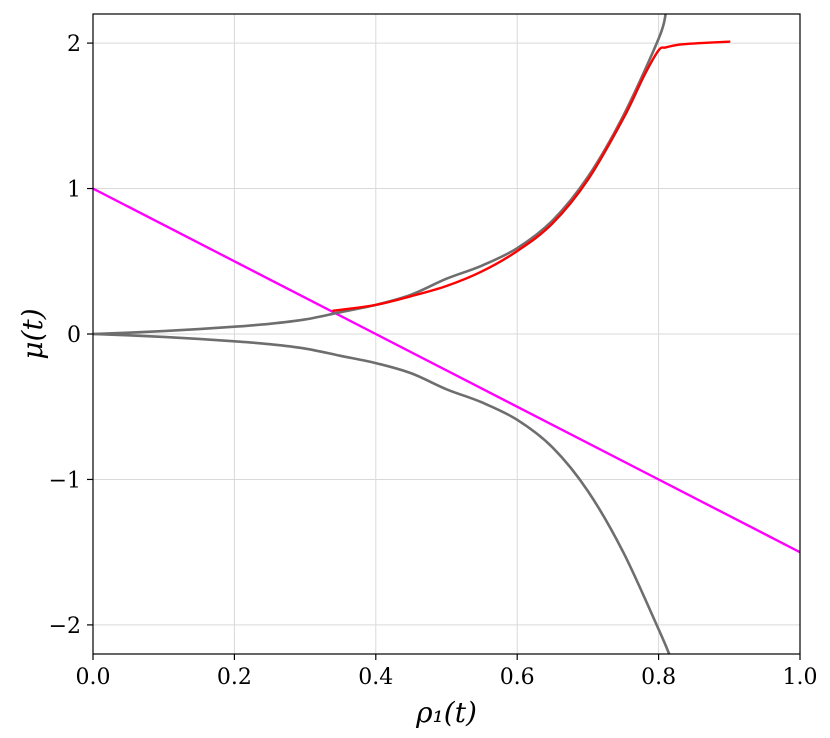  Describe the element at coordinates (32, 333) in the screenshot. I see `y-axis-label: μ(t)` at that location.